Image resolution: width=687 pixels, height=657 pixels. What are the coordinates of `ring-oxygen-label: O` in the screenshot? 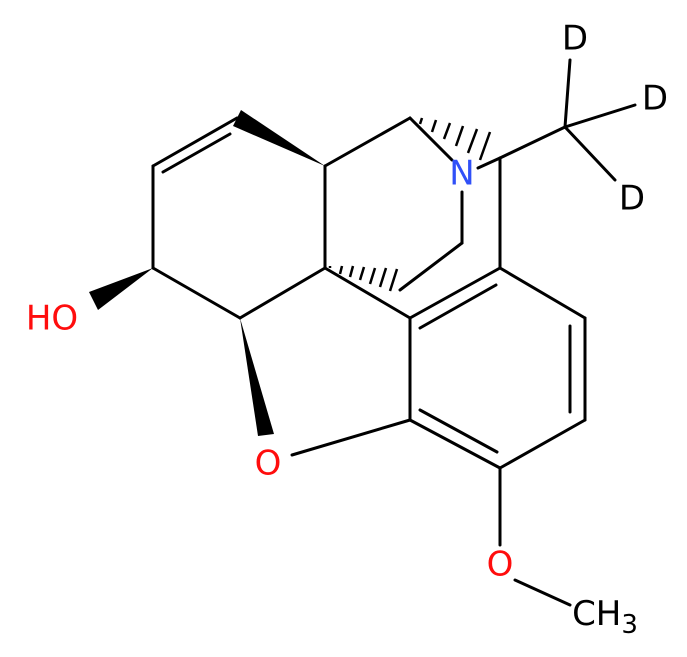 It's located at (268, 464).